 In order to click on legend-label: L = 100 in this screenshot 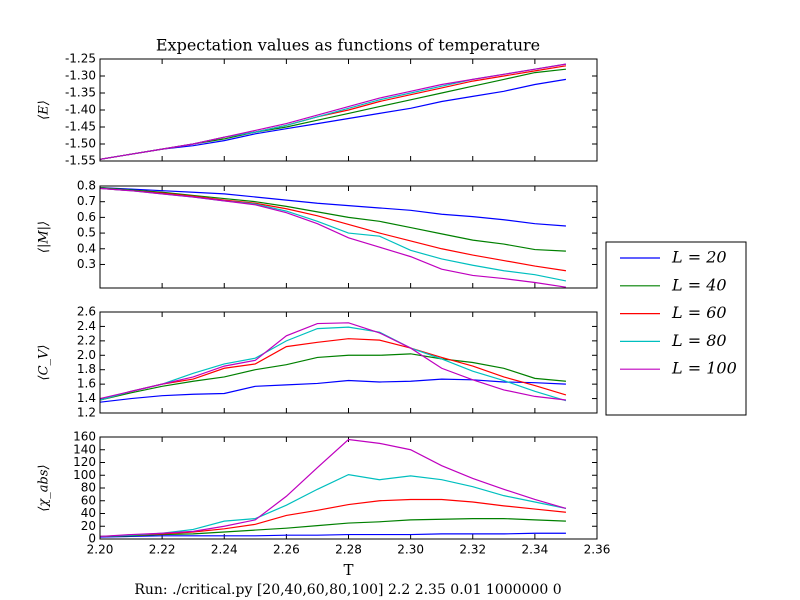, I will do `click(704, 368)`.